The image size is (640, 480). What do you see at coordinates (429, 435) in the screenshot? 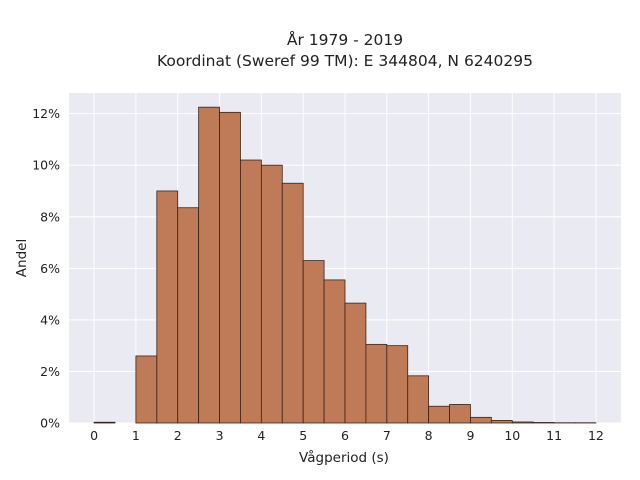
I see `x-tick-label: 8` at bounding box center [429, 435].